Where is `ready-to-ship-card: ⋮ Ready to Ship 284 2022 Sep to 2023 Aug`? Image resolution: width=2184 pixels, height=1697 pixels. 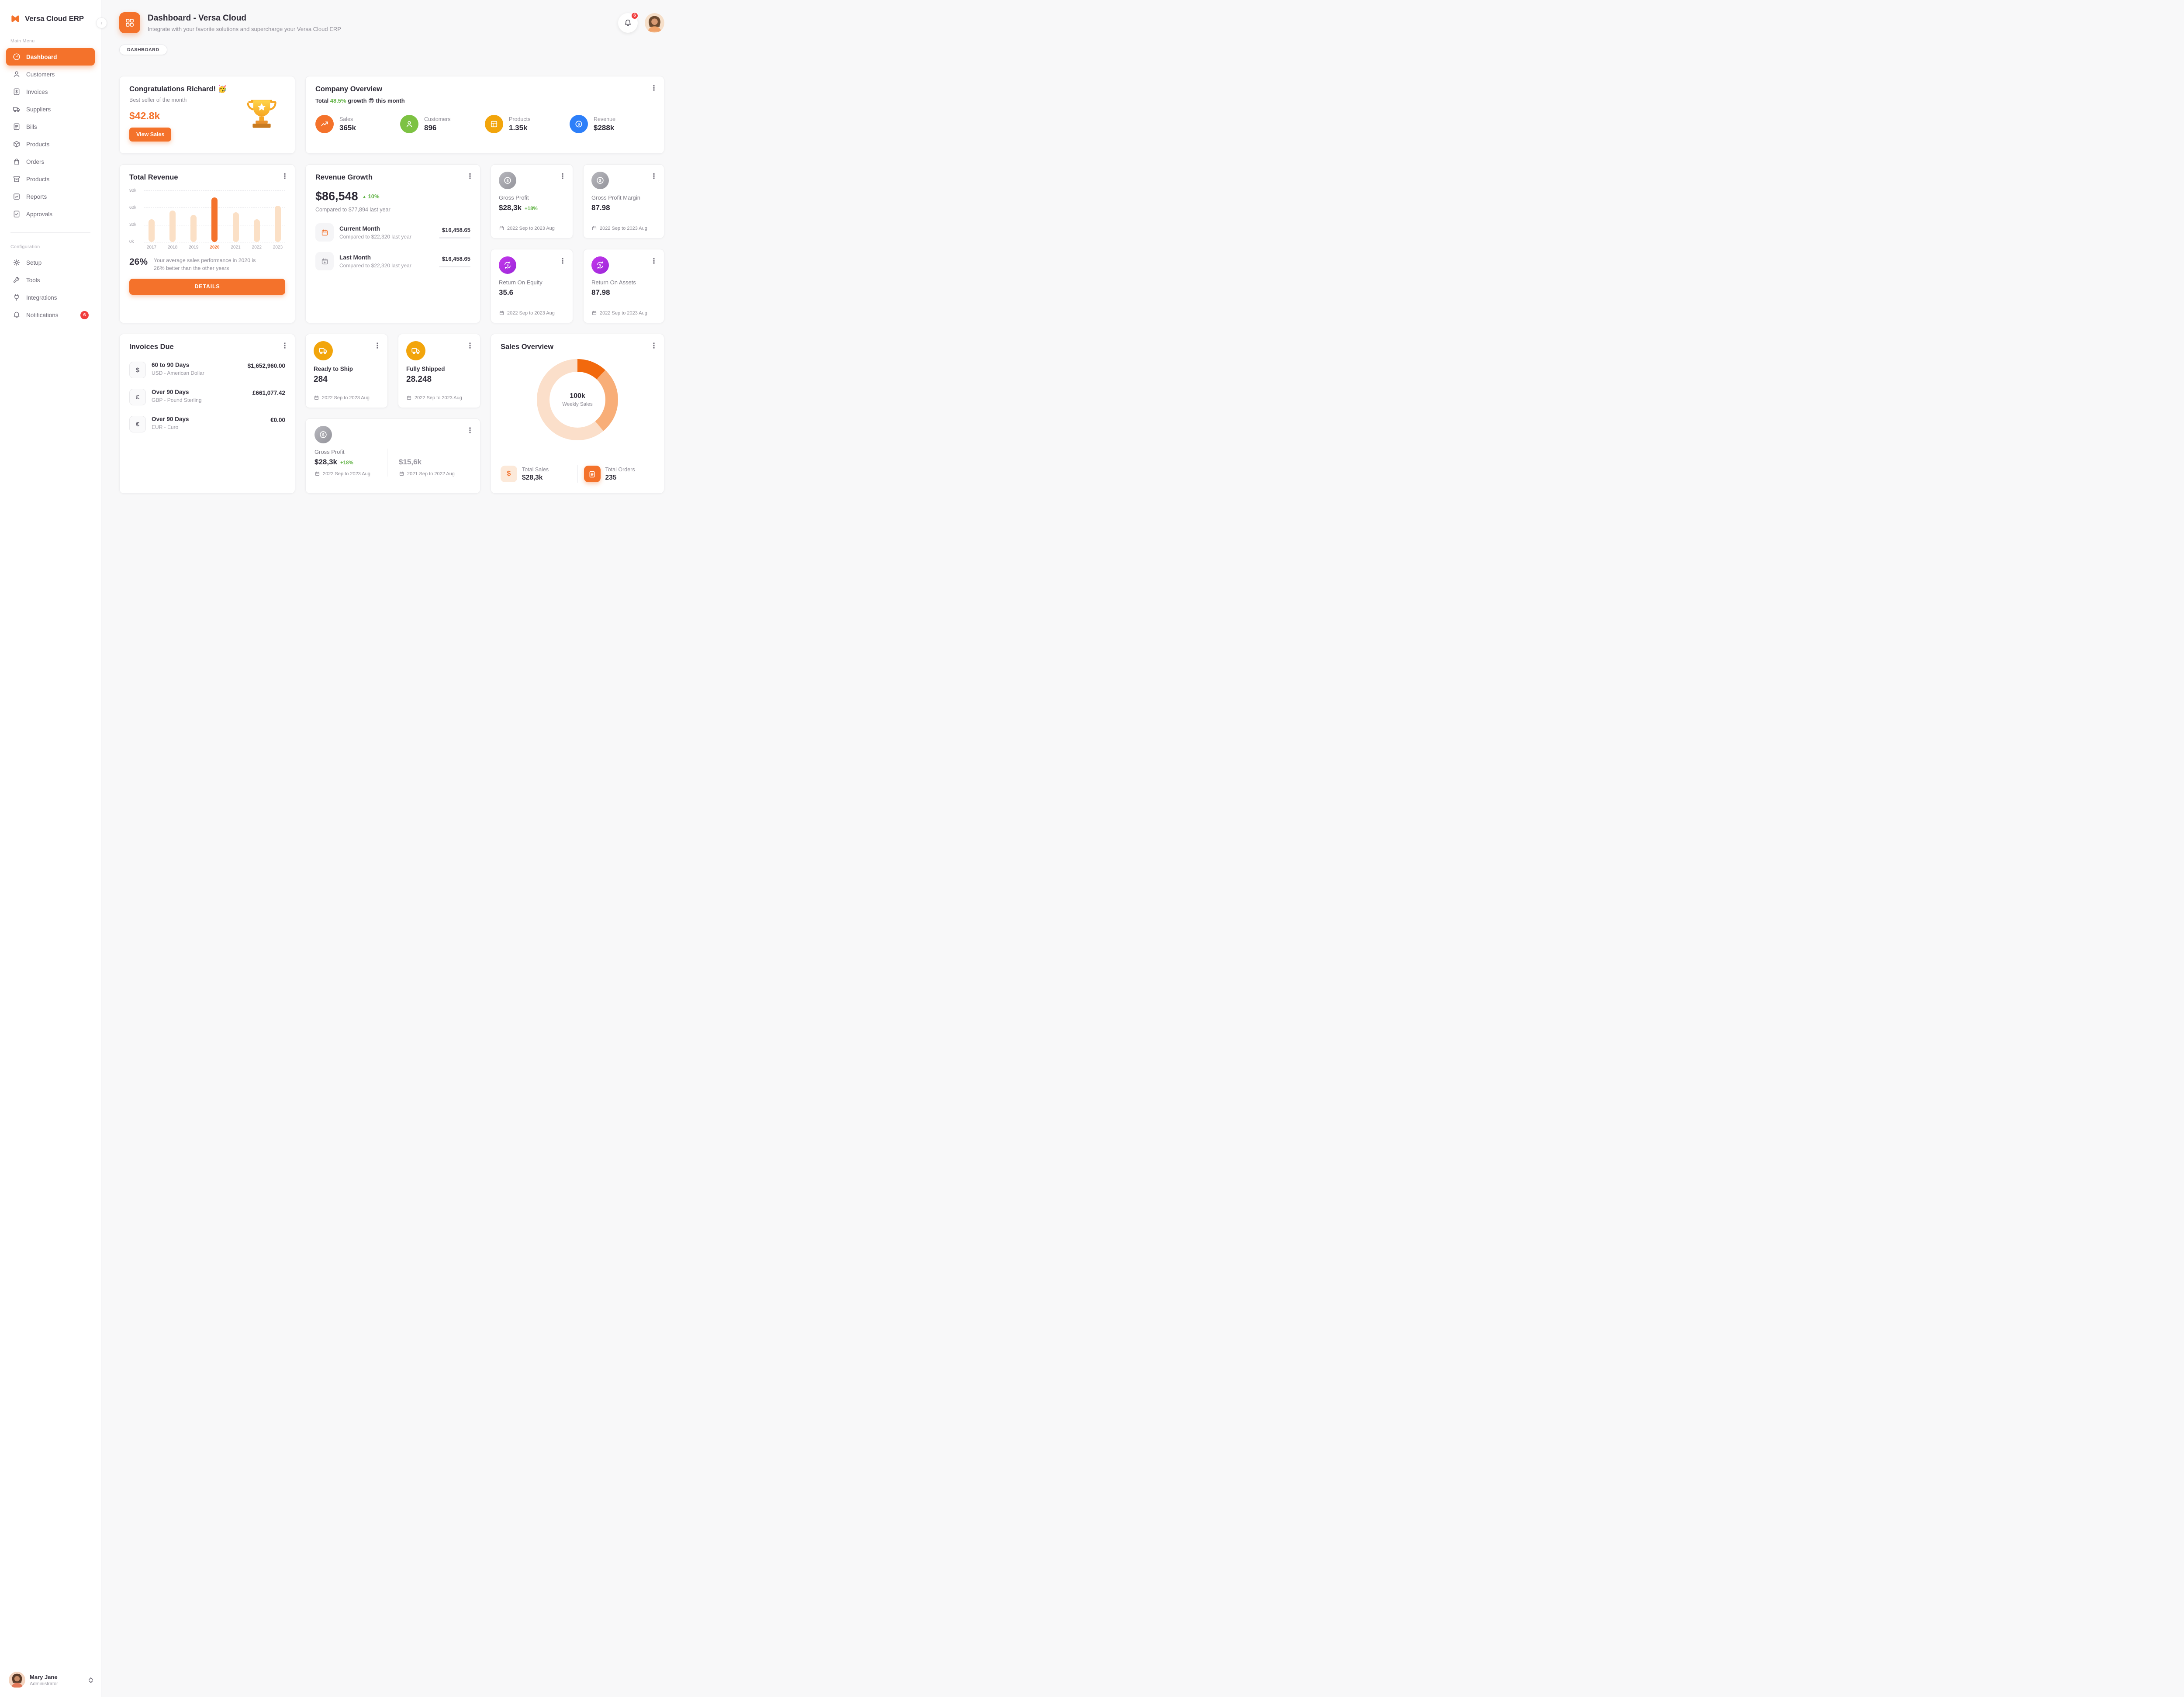
ready-to-ship-card: ⋮ Ready to Ship 284 2022 Sep to 2023 Aug is located at coordinates (346, 371).